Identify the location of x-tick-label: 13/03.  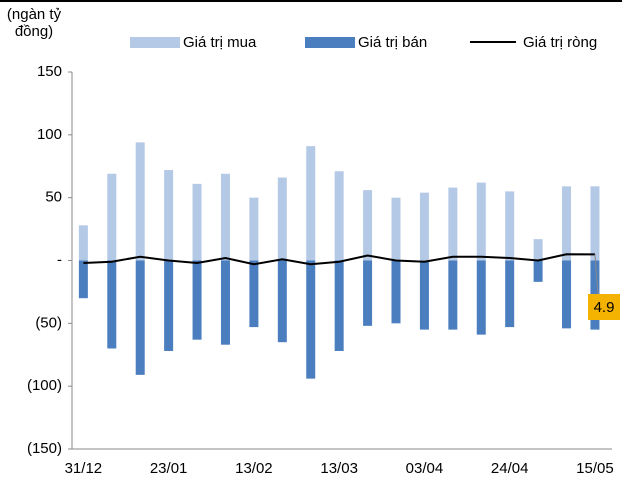
(339, 468).